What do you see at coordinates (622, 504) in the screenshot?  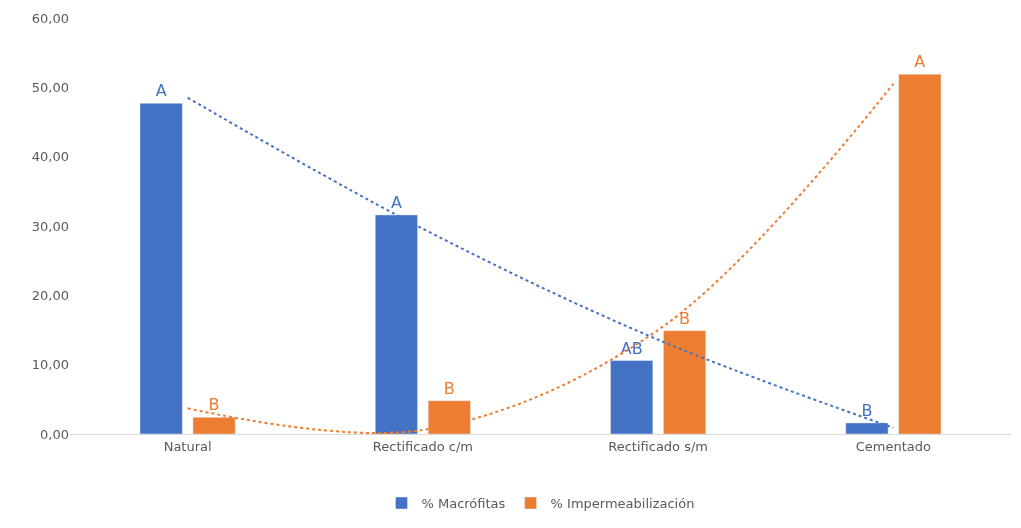 I see `legend-label: % Impermeabilización` at bounding box center [622, 504].